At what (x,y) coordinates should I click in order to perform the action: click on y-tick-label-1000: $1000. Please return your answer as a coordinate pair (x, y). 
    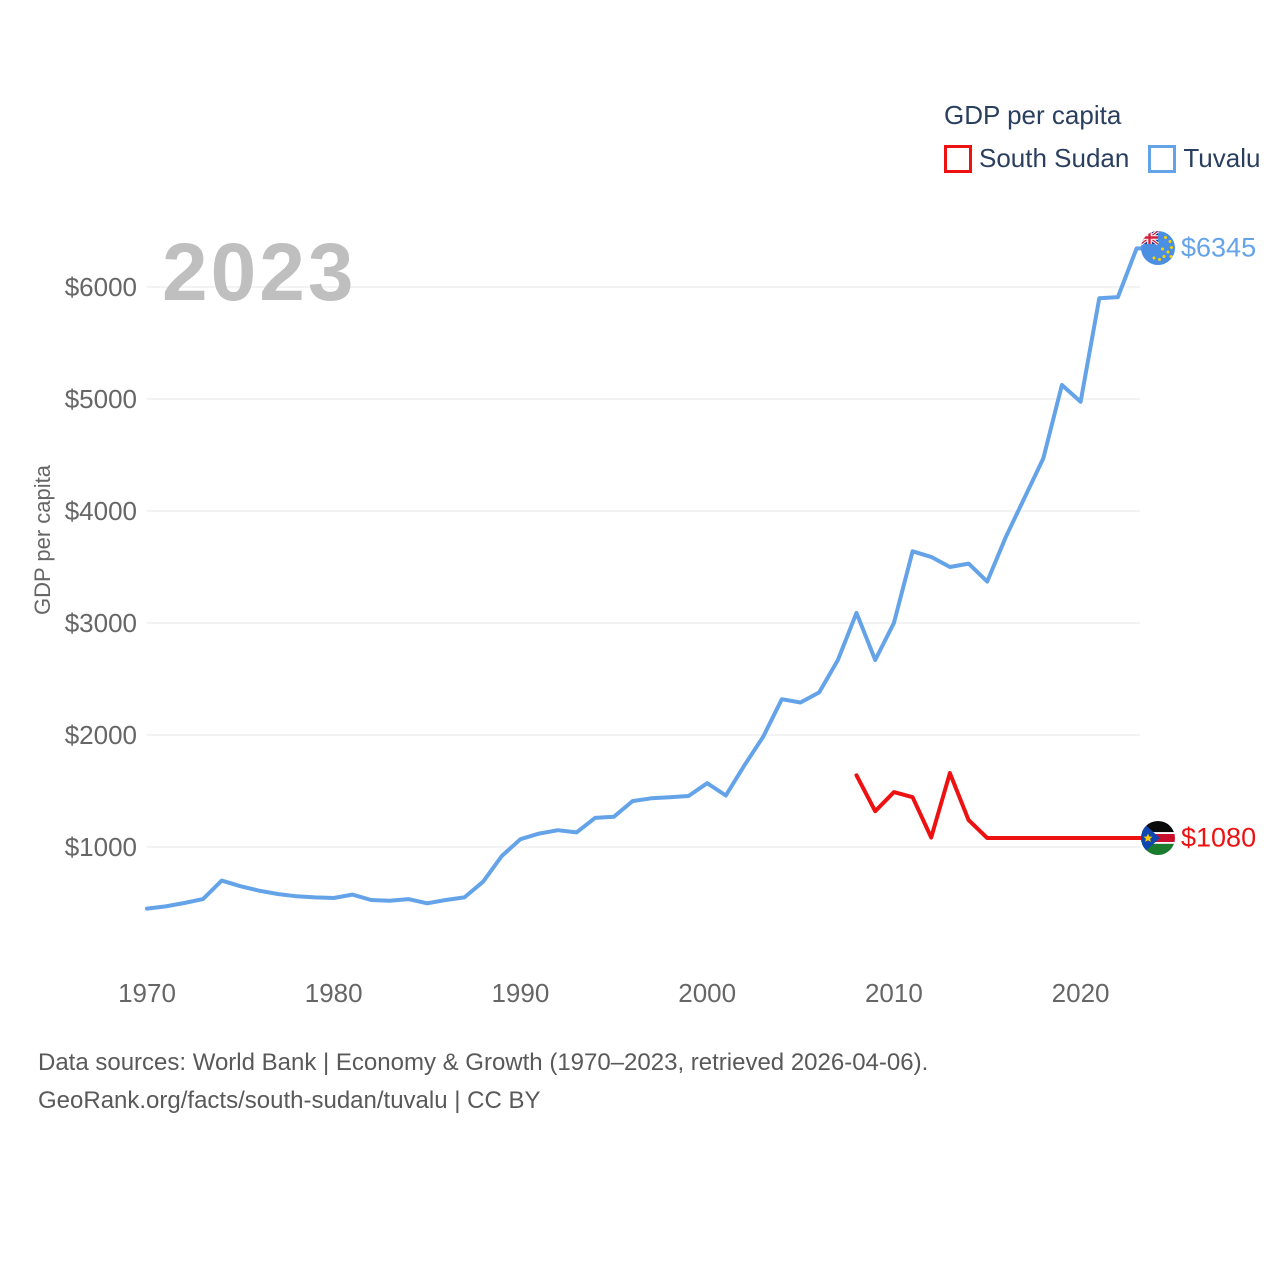
    Looking at the image, I should click on (101, 847).